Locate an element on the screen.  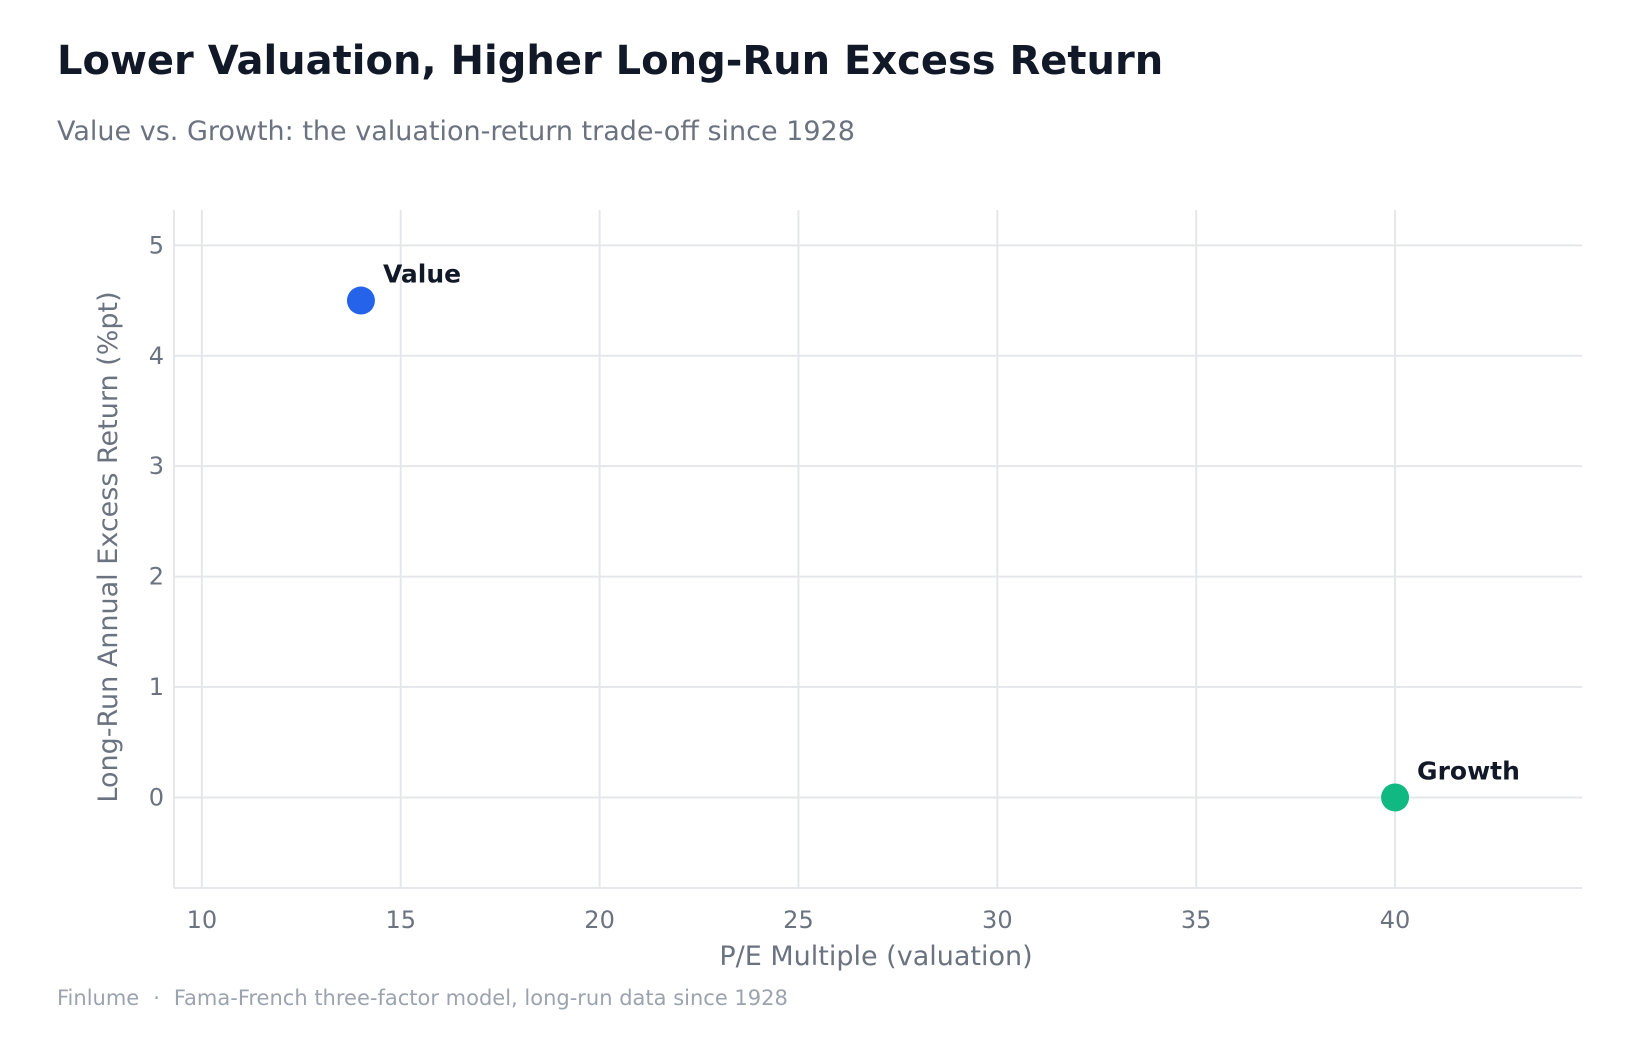
data-point-growth is located at coordinates (1395, 797).